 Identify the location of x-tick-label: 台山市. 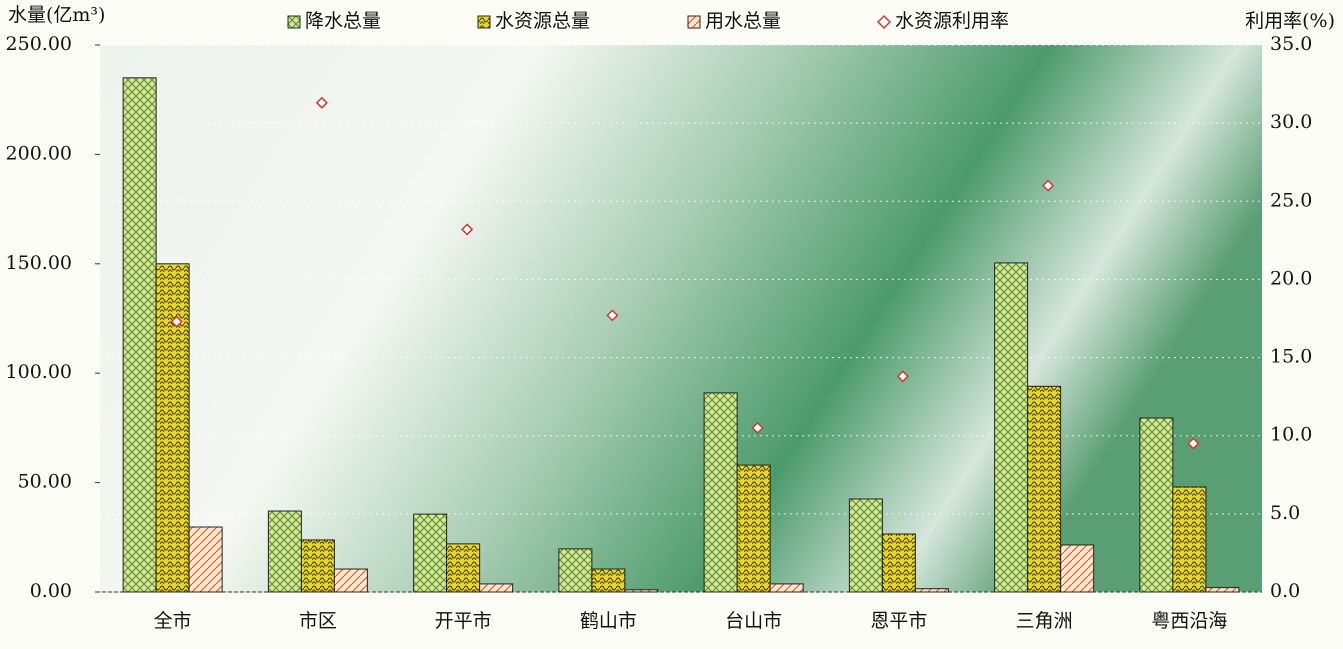
(753, 621).